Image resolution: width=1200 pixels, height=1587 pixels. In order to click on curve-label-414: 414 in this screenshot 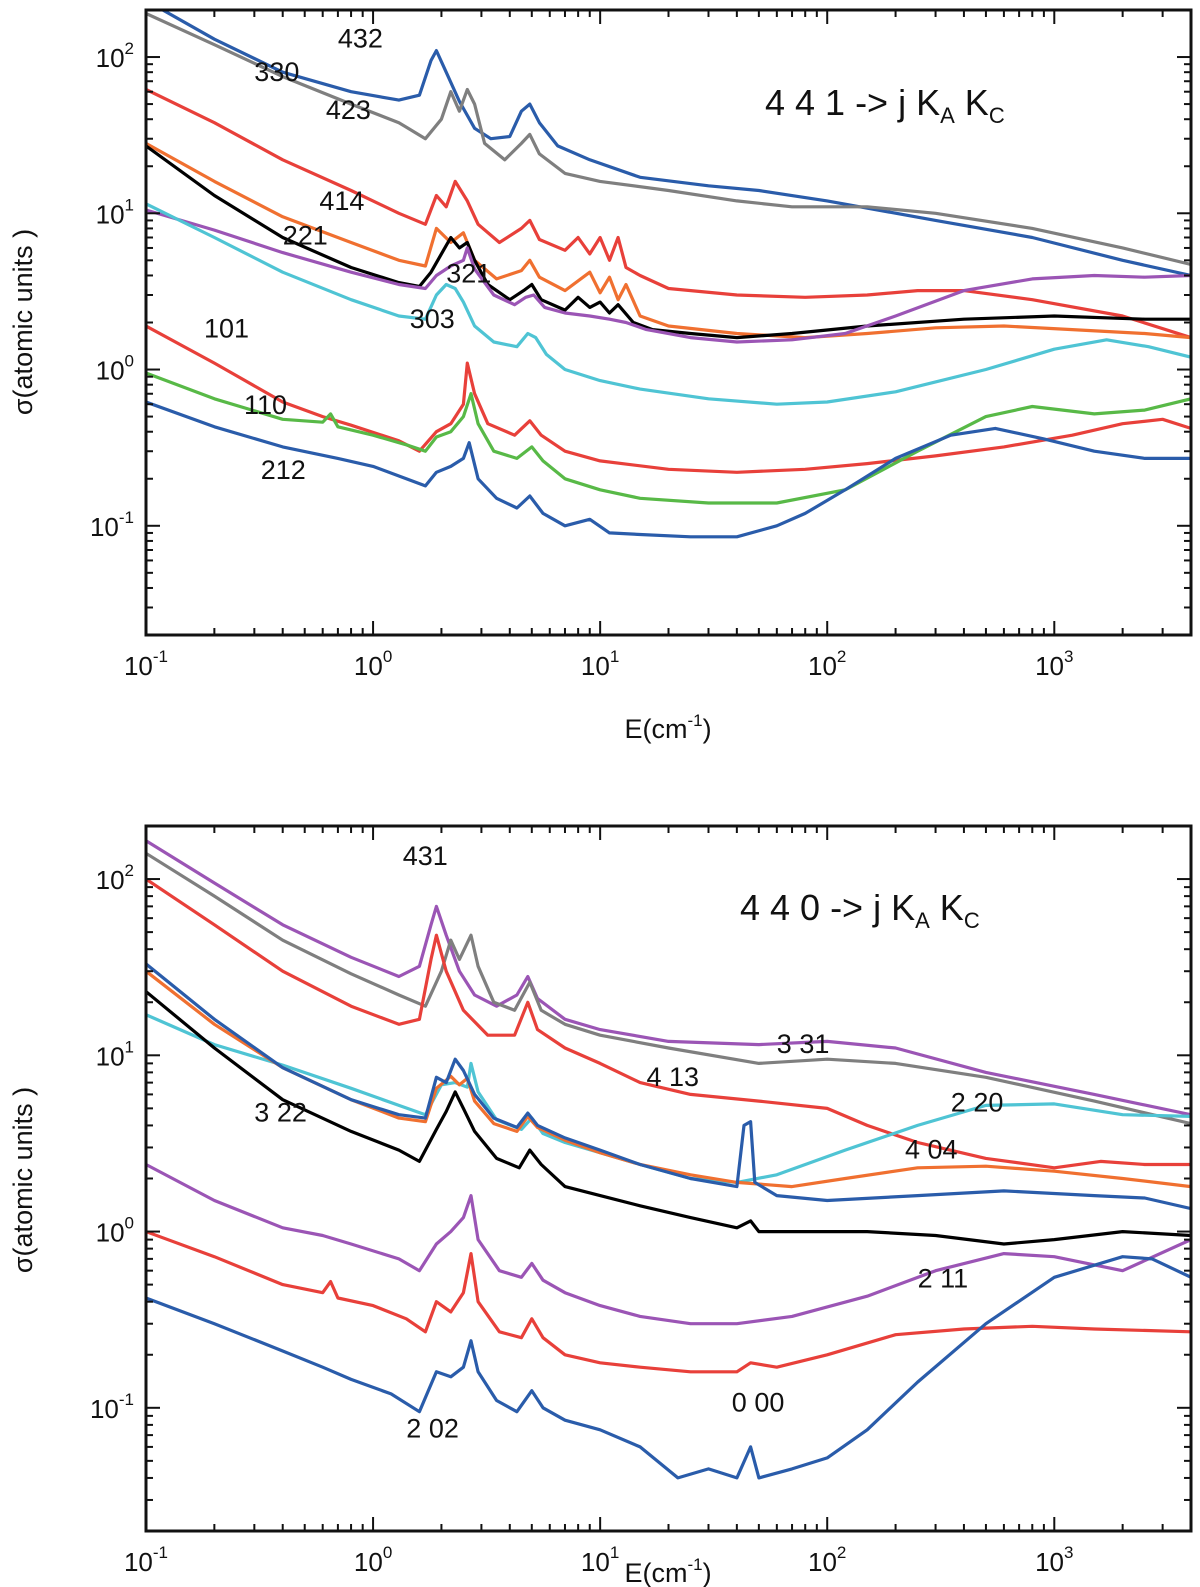, I will do `click(341, 201)`.